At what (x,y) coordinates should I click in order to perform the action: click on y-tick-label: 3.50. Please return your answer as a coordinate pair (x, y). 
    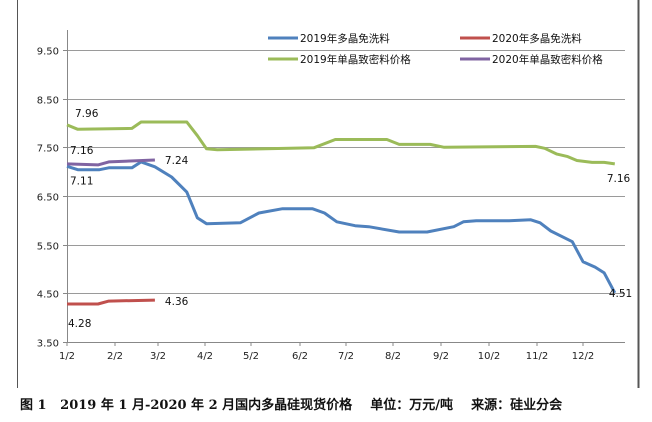
    Looking at the image, I should click on (48, 344).